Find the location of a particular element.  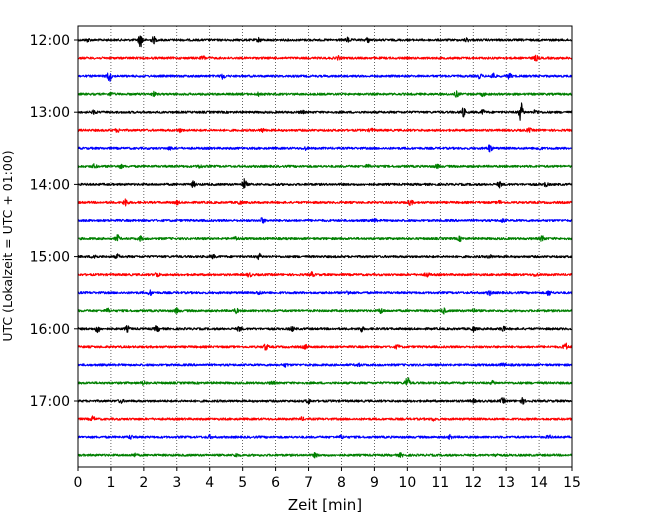

x-tick-label: 4 is located at coordinates (209, 483).